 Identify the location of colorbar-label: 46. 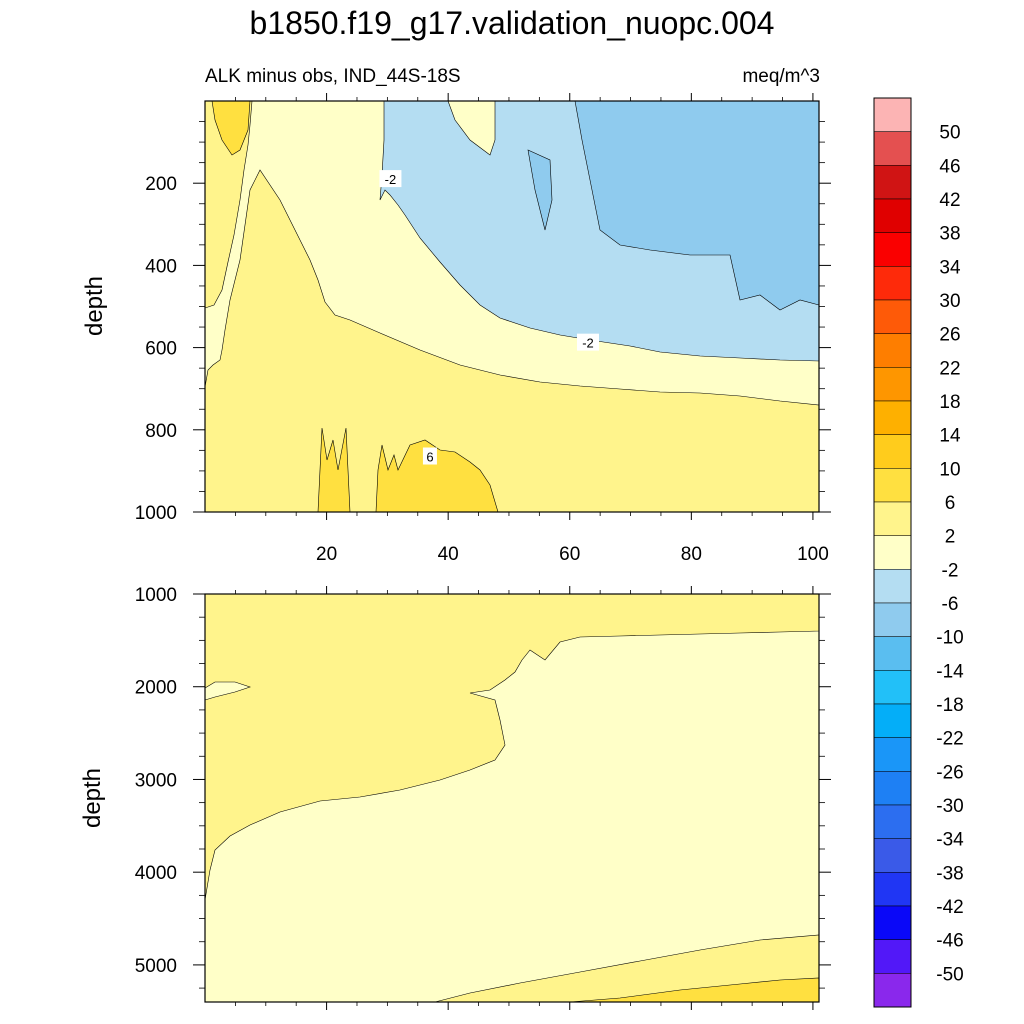
(949, 166).